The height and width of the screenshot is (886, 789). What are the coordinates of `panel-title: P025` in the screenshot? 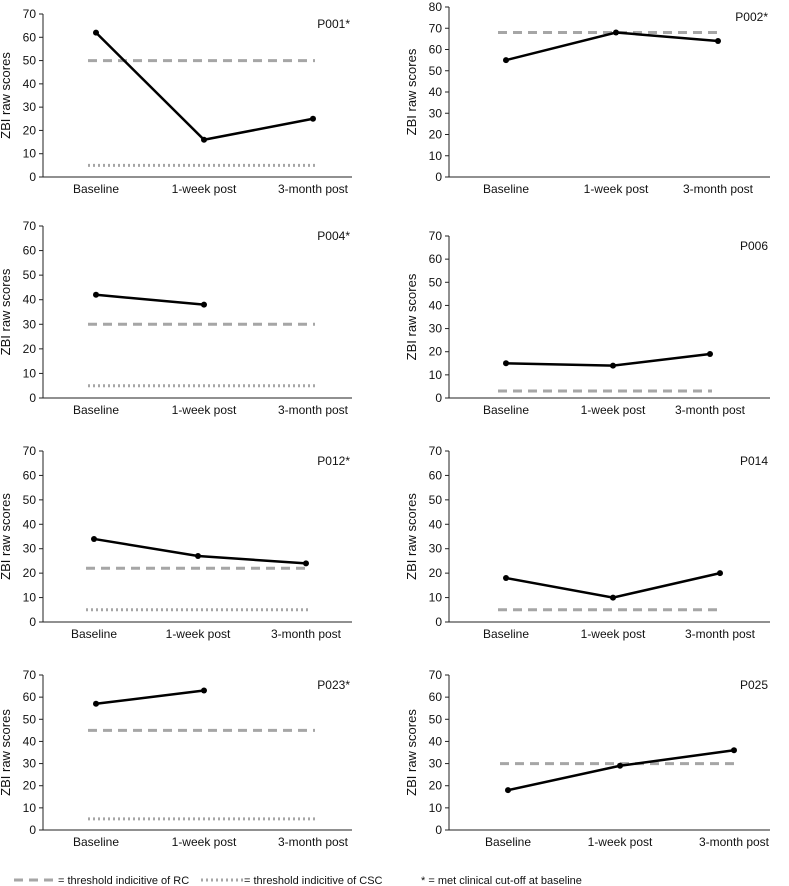 It's located at (754, 685).